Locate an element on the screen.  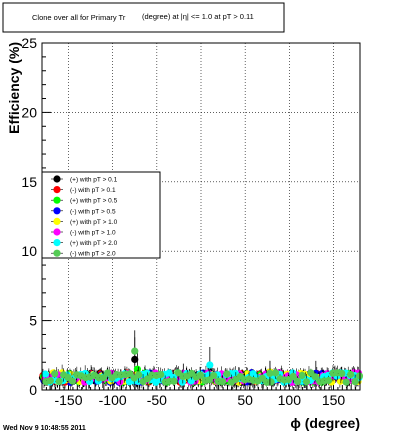
y-tick-label: 0 is located at coordinates (33, 390).